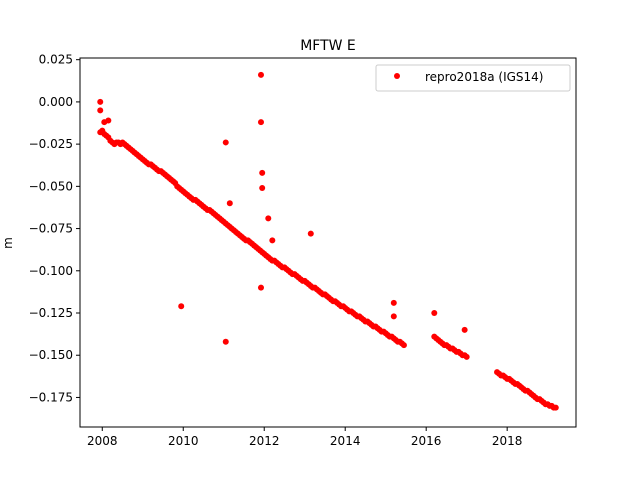 The height and width of the screenshot is (480, 640). Describe the element at coordinates (426, 441) in the screenshot. I see `x-tick-label: 2016` at that location.